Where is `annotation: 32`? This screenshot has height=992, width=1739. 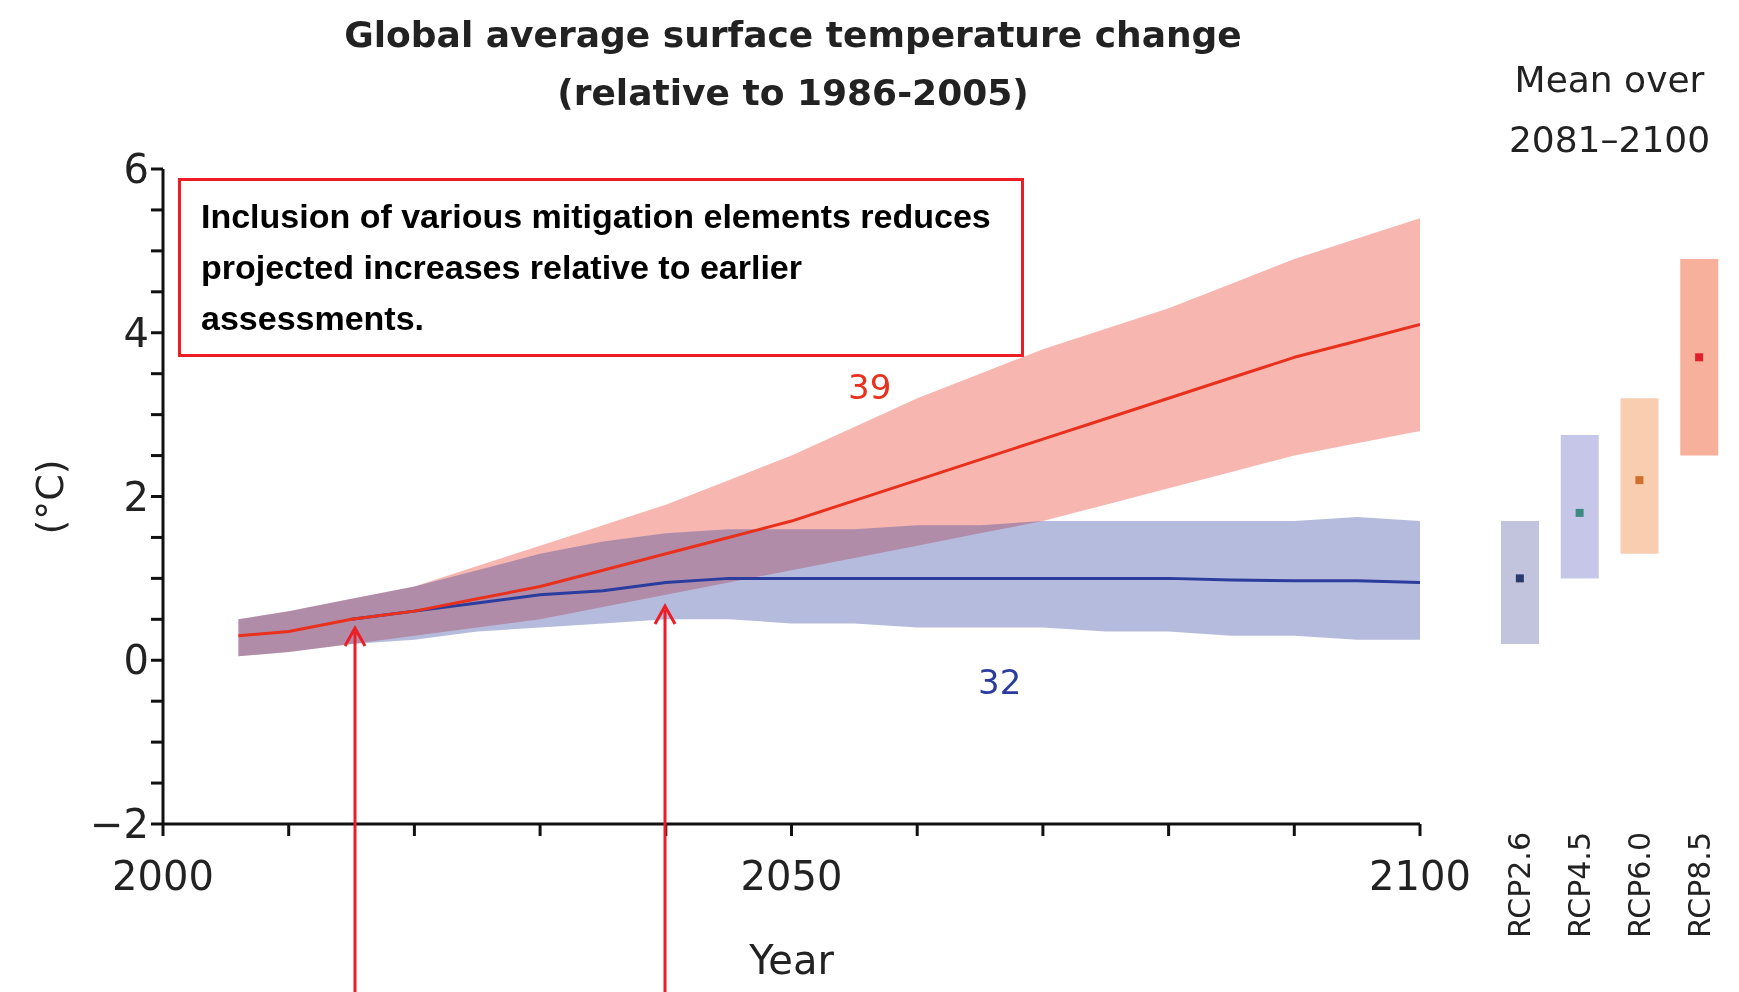 annotation: 32 is located at coordinates (1000, 682).